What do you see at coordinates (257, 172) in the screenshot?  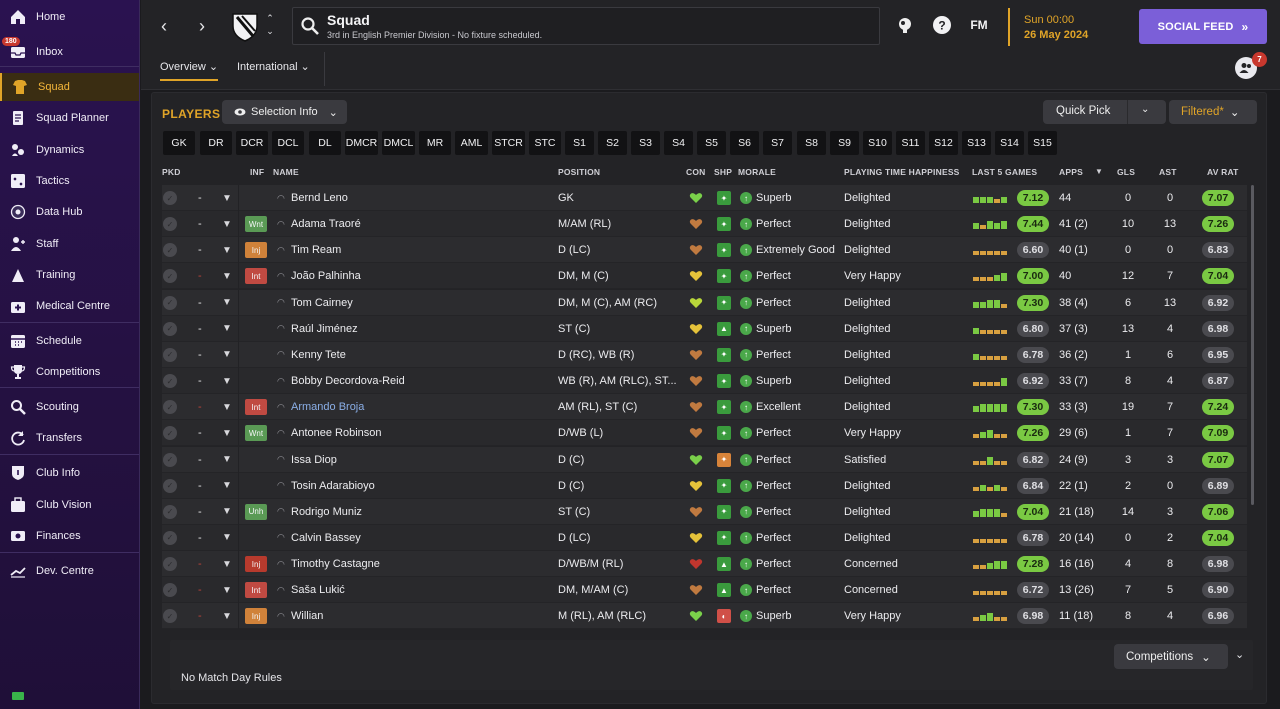 I see `col-inf: INF` at bounding box center [257, 172].